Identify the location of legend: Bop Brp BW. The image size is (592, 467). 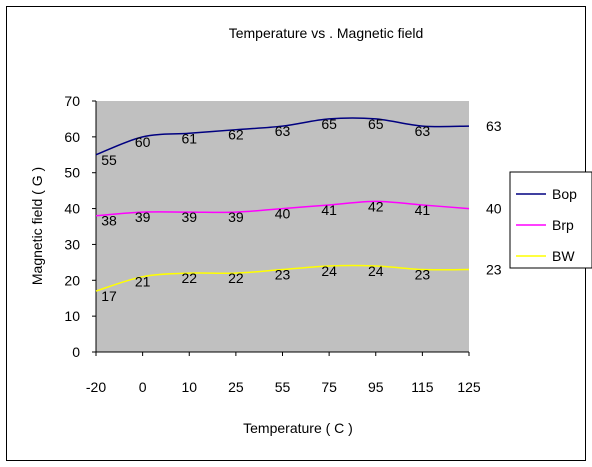
(550, 220).